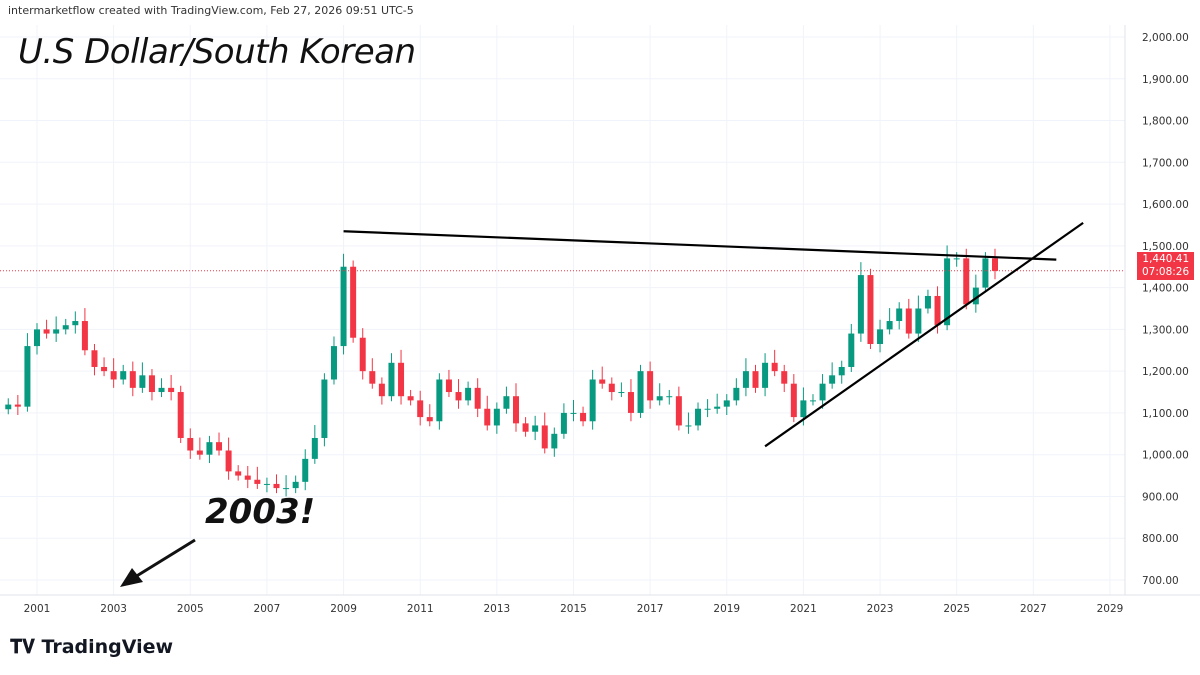 The width and height of the screenshot is (1200, 675). Describe the element at coordinates (1165, 247) in the screenshot. I see `y-tick-label: 1,500.00` at that location.